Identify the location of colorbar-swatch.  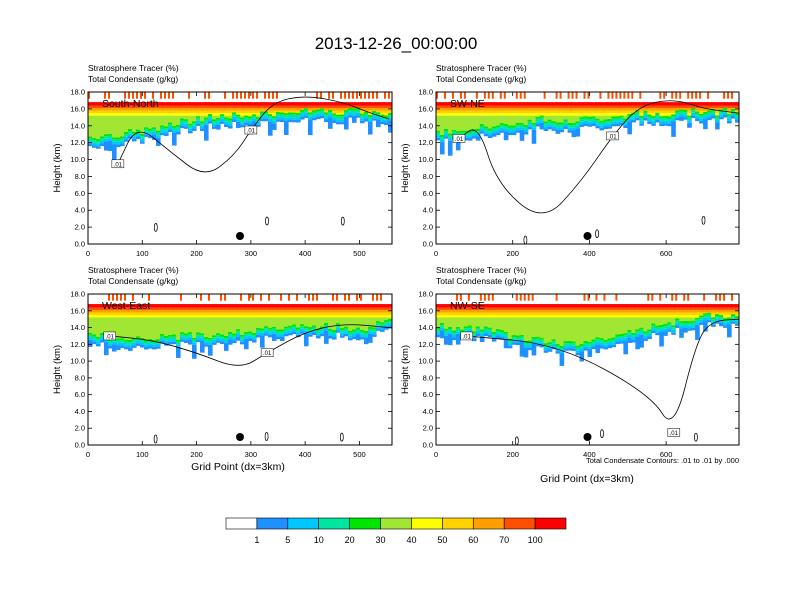
(303, 523).